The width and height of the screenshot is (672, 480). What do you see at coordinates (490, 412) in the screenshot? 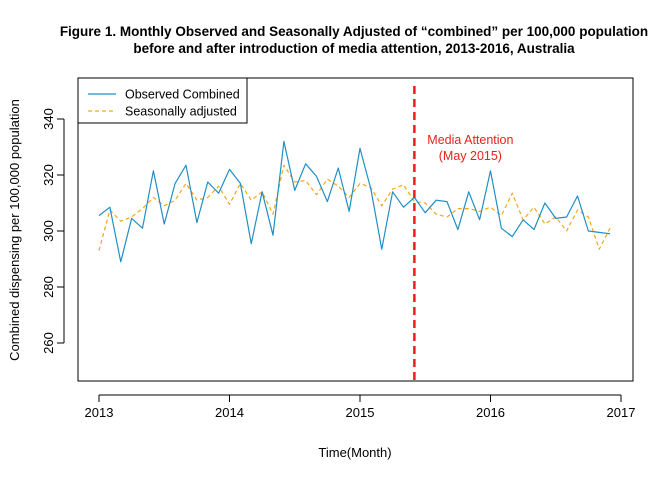
I see `x-tick-label: 2016` at bounding box center [490, 412].